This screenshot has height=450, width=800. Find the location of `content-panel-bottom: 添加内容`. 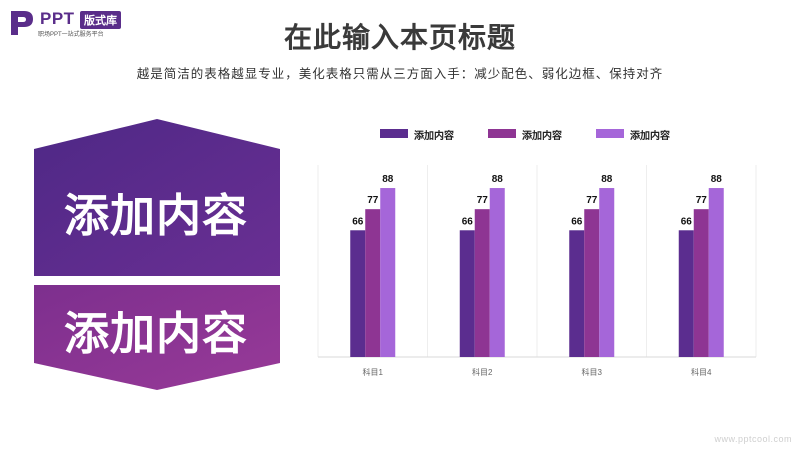

content-panel-bottom: 添加内容 is located at coordinates (157, 337).